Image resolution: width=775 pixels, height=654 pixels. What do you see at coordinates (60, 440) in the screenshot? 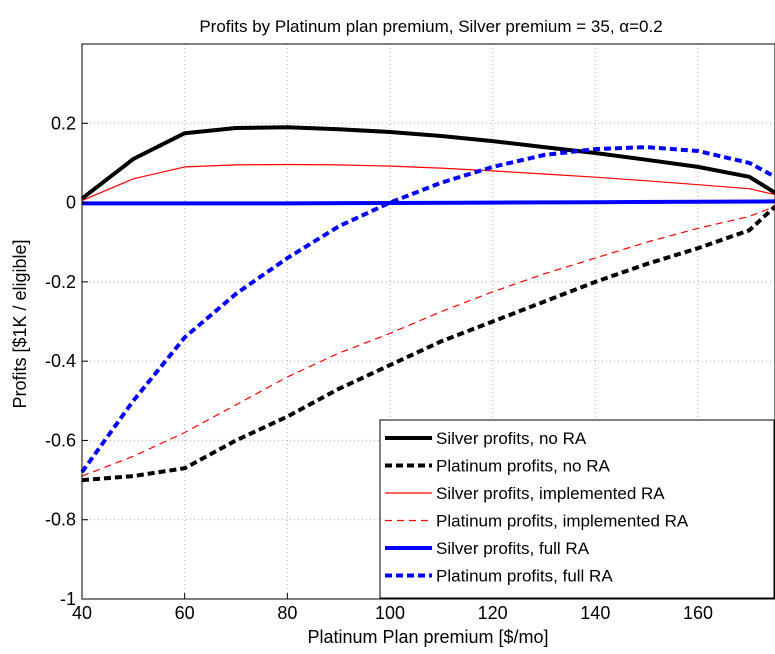
I see `y-tick-label-2: -0.6` at bounding box center [60, 440].